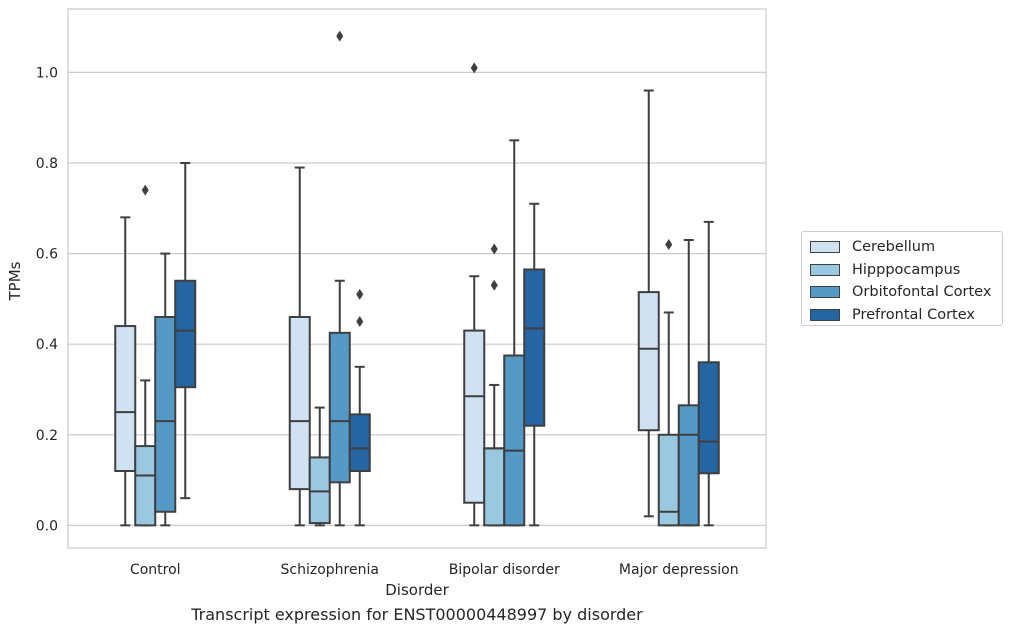  What do you see at coordinates (906, 269) in the screenshot?
I see `legend-label: Hipppocampus` at bounding box center [906, 269].